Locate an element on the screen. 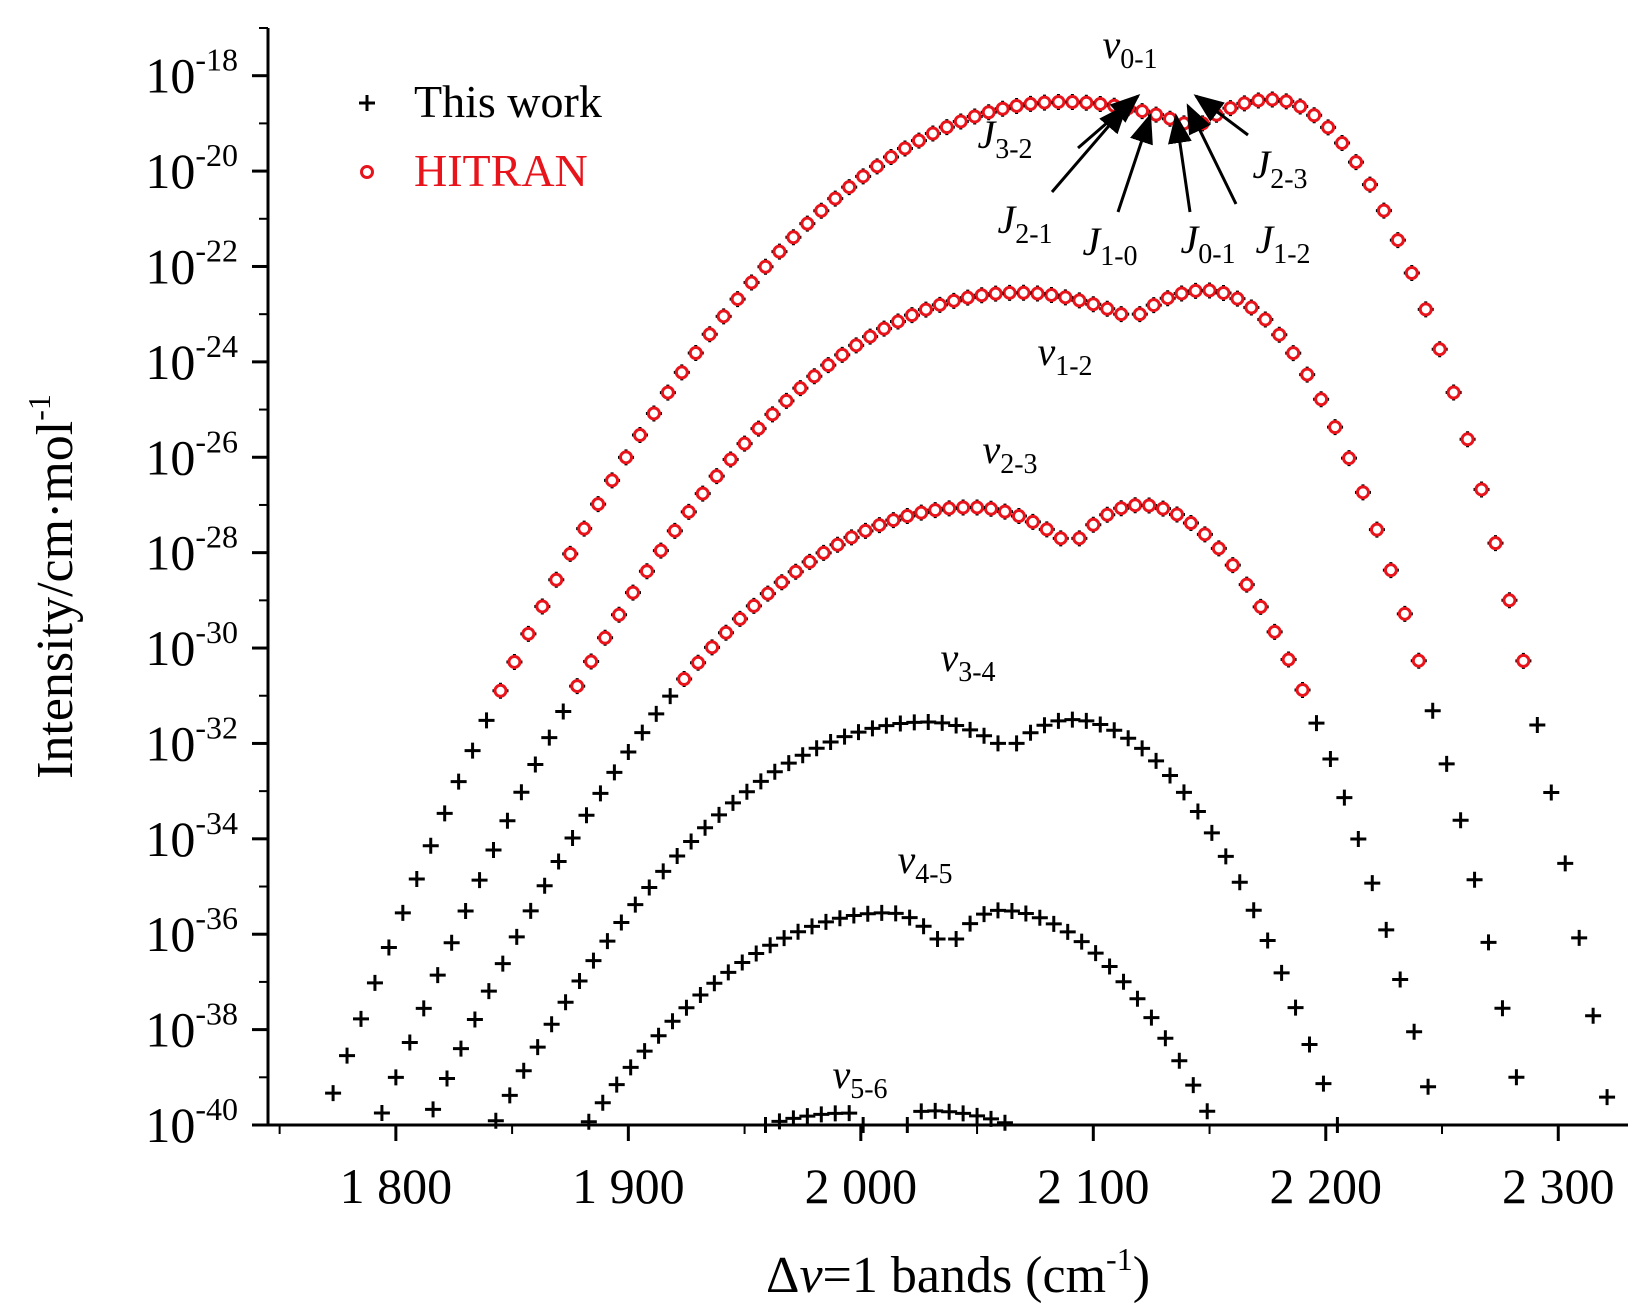  x-tick-label: 2 300 is located at coordinates (1558, 1186).